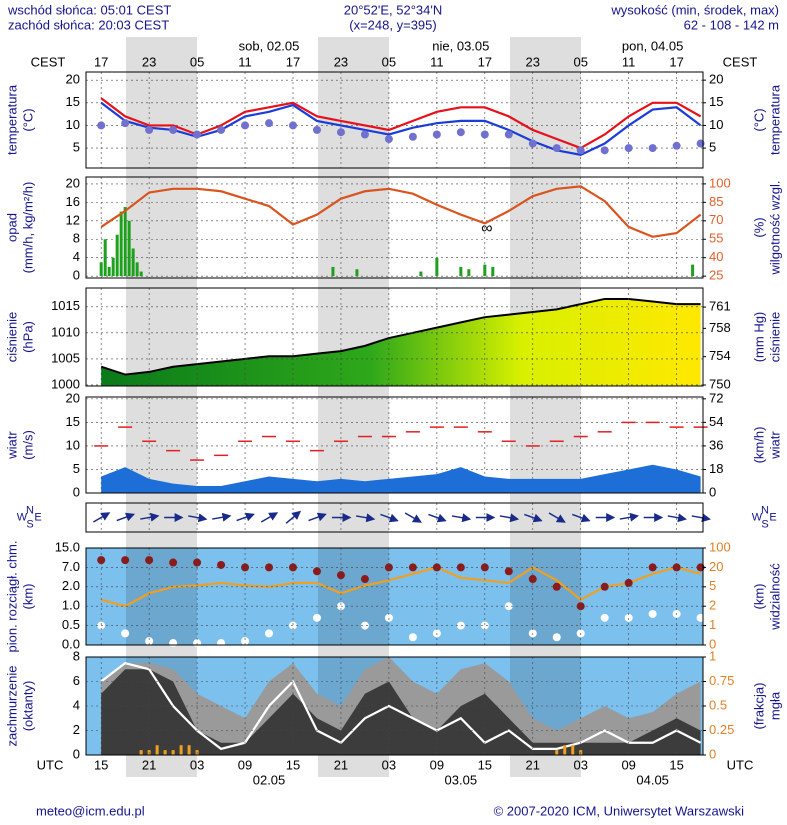  I want to click on y-tick-label: 0.5, so click(71, 624).